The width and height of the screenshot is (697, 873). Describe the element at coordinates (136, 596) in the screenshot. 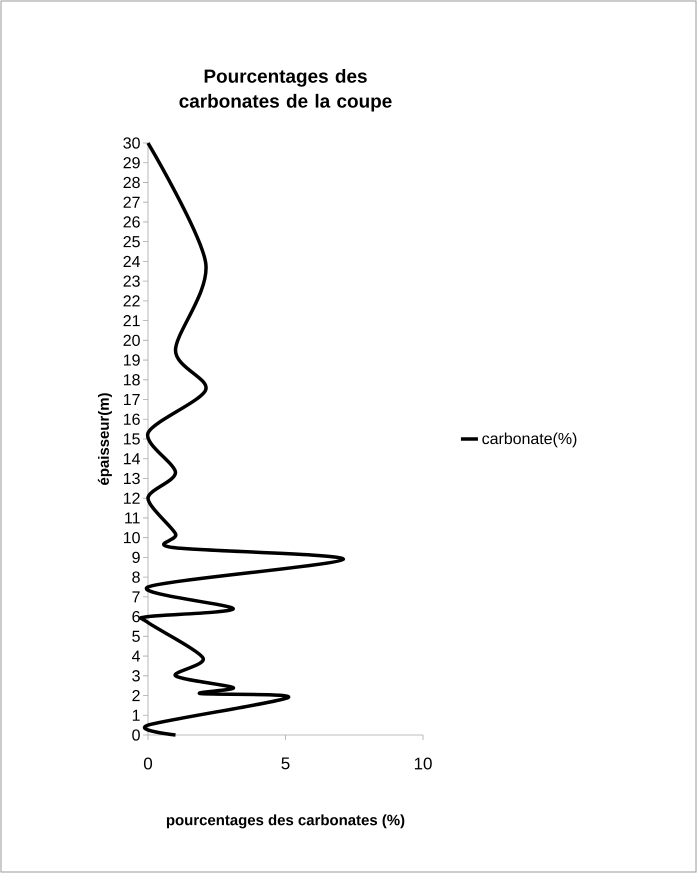

I see `y-tick-label: 7` at that location.